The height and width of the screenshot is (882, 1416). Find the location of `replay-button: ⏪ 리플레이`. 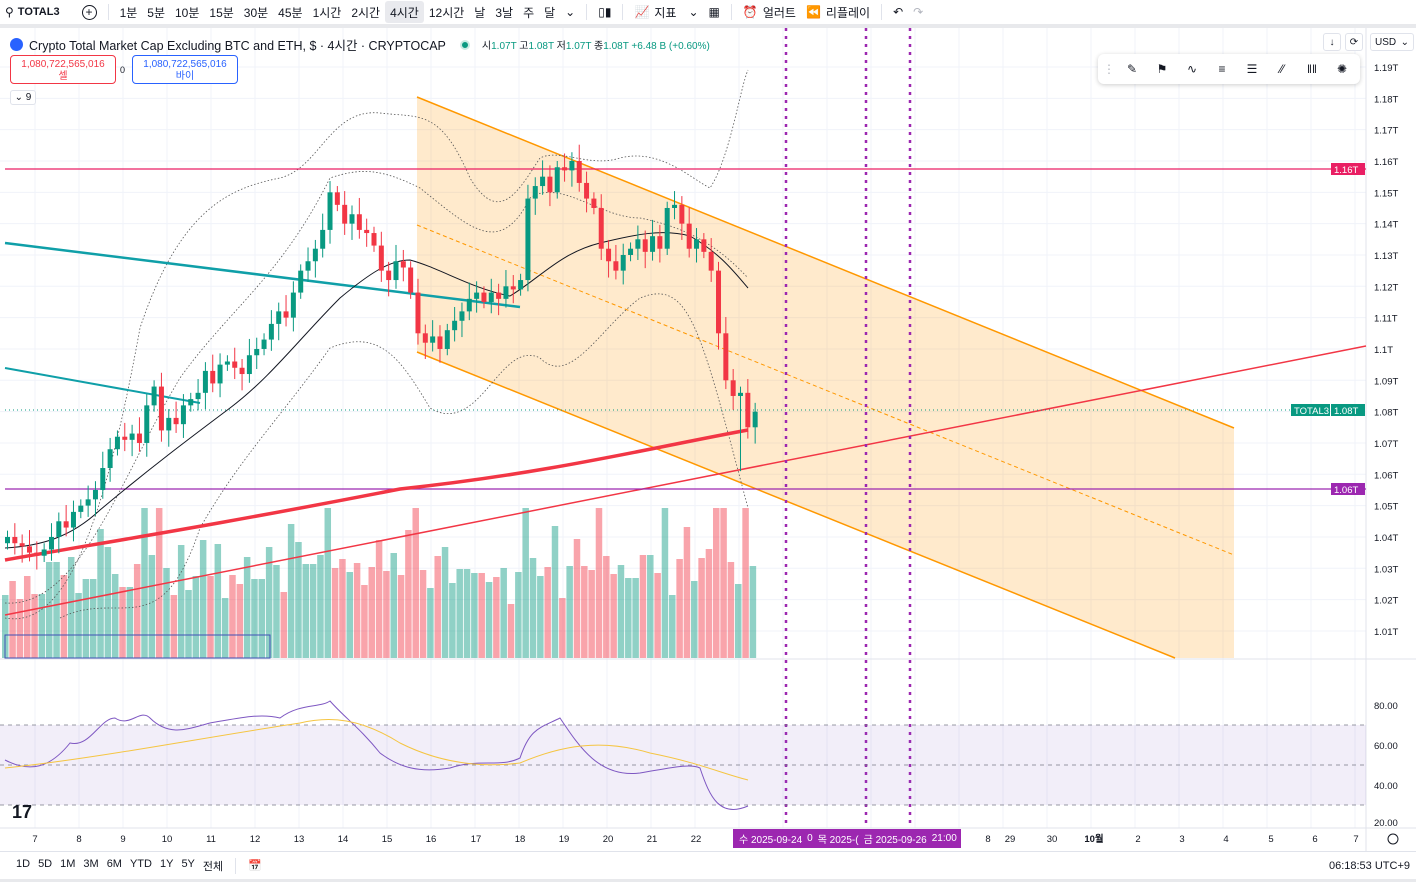

replay-button: ⏪ 리플레이 is located at coordinates (838, 12).